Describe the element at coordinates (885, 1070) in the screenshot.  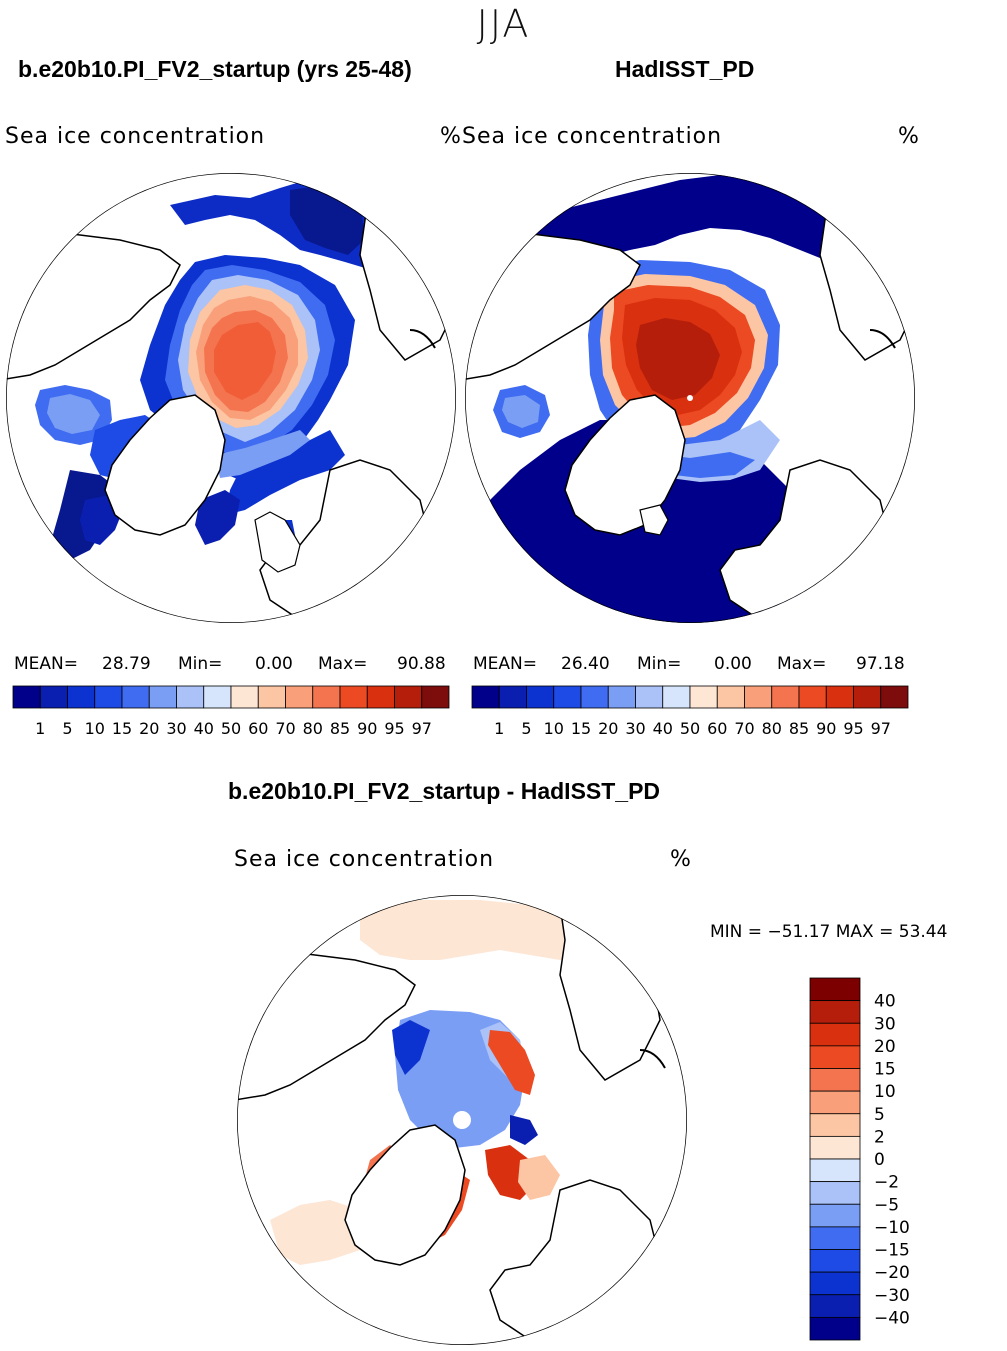
I see `panel3-colorbar-tick-label: 15` at that location.